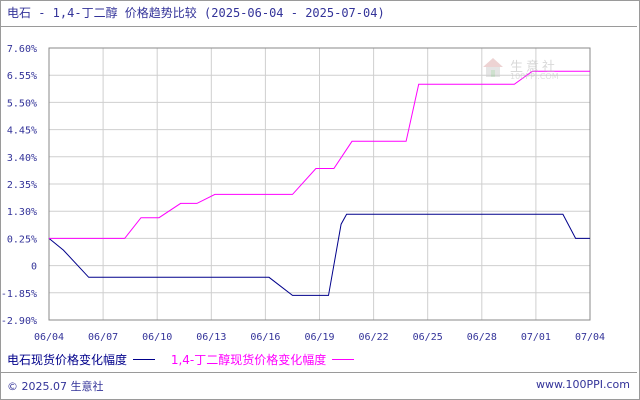 This screenshot has height=400, width=640. I want to click on x-tick-label-9: 07/01, so click(536, 337).